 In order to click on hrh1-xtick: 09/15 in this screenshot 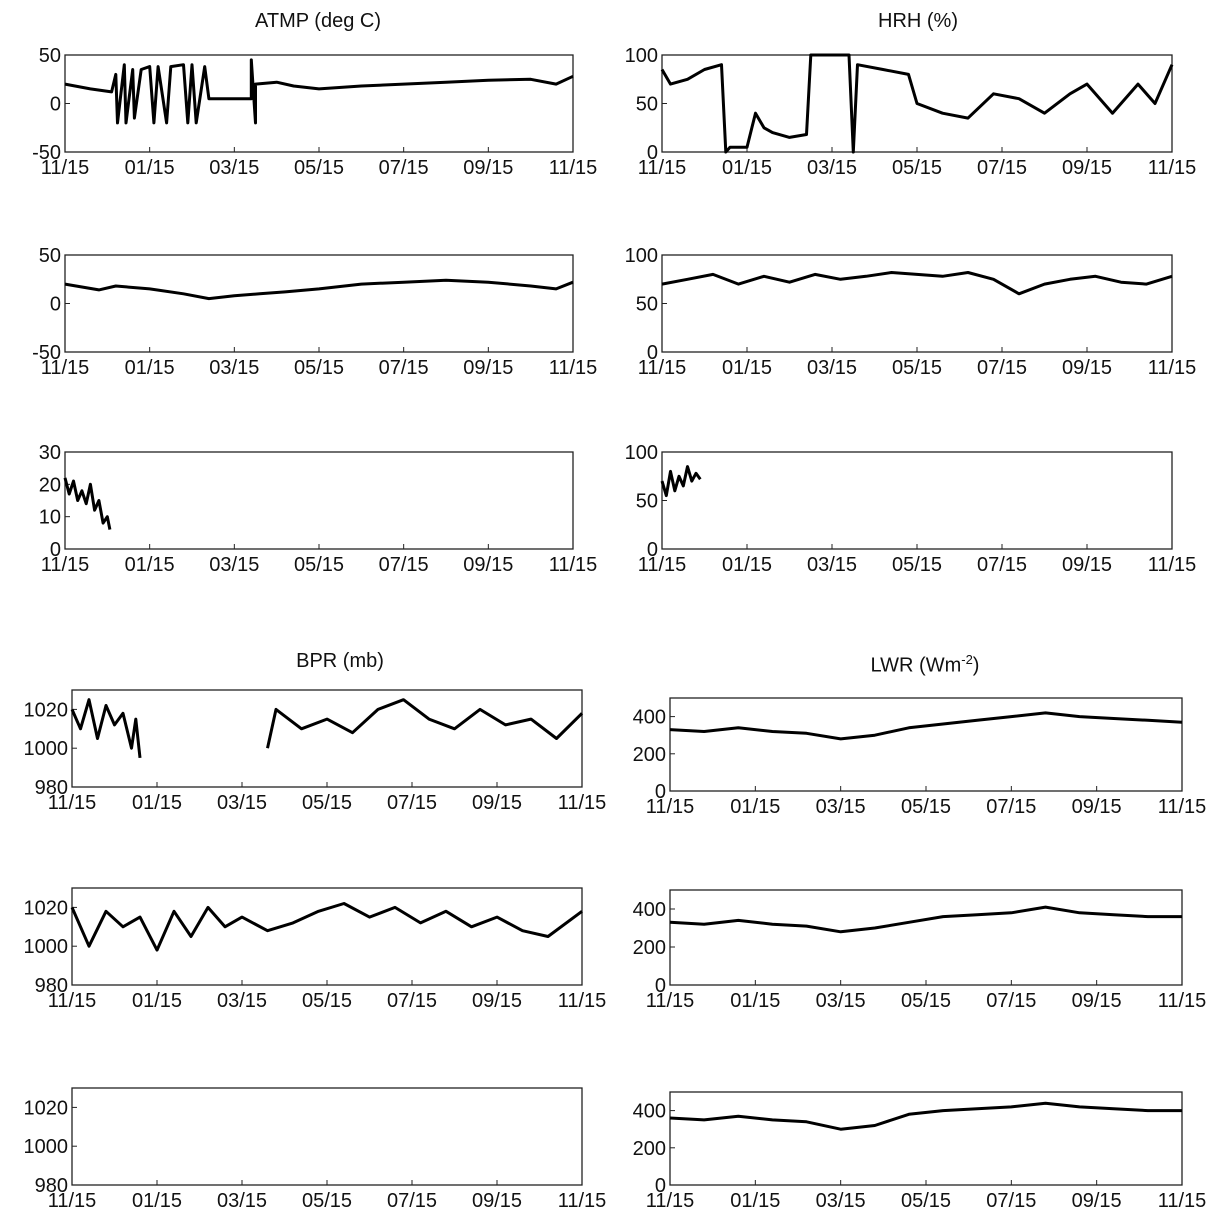, I will do `click(1087, 168)`.